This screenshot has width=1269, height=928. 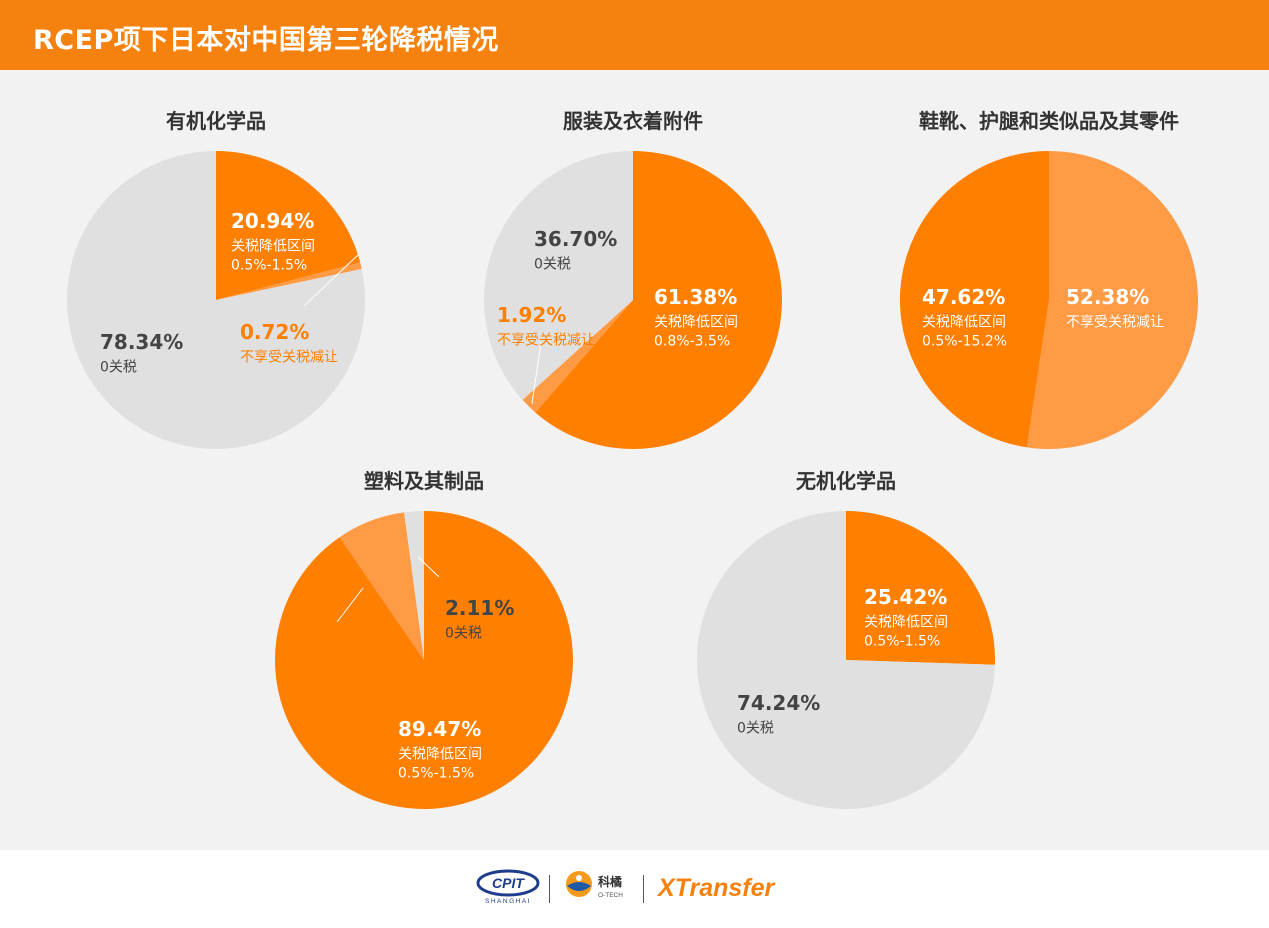 I want to click on slice-percent-label: 78.34%, so click(x=141, y=342).